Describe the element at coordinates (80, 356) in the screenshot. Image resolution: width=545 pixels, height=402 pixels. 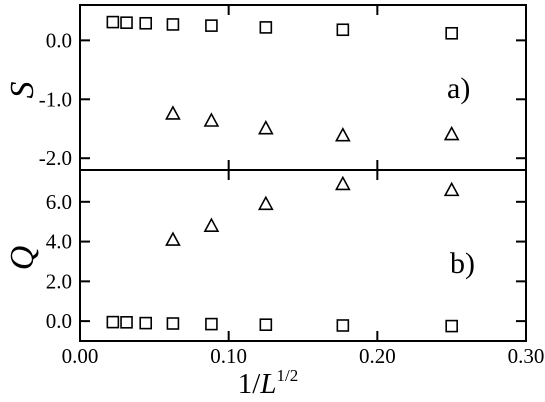
I see `xtick-label: 0.00` at that location.